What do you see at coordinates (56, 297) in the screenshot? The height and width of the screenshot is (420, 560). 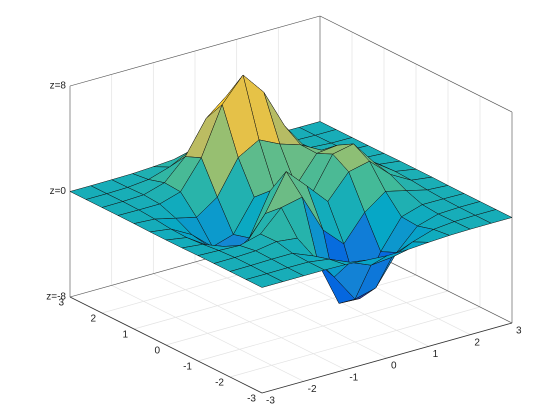 I see `z-tick-label: z=-8` at bounding box center [56, 297].